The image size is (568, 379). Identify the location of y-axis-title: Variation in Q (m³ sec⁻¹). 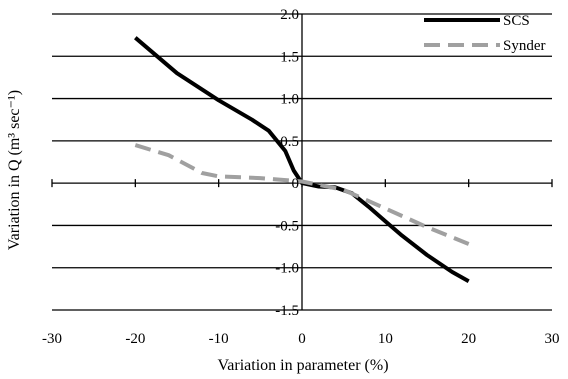
(14, 170).